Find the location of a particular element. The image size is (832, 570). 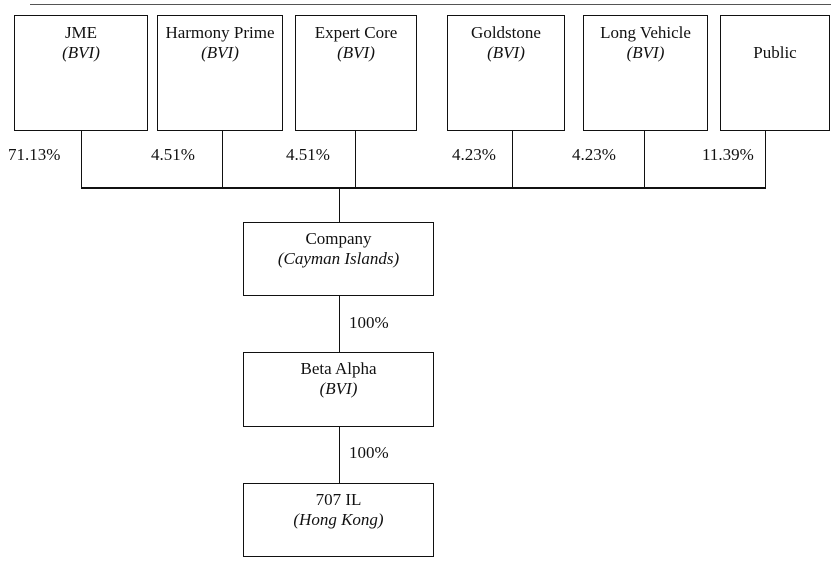

entity-name: Long Vehicle is located at coordinates (645, 32).